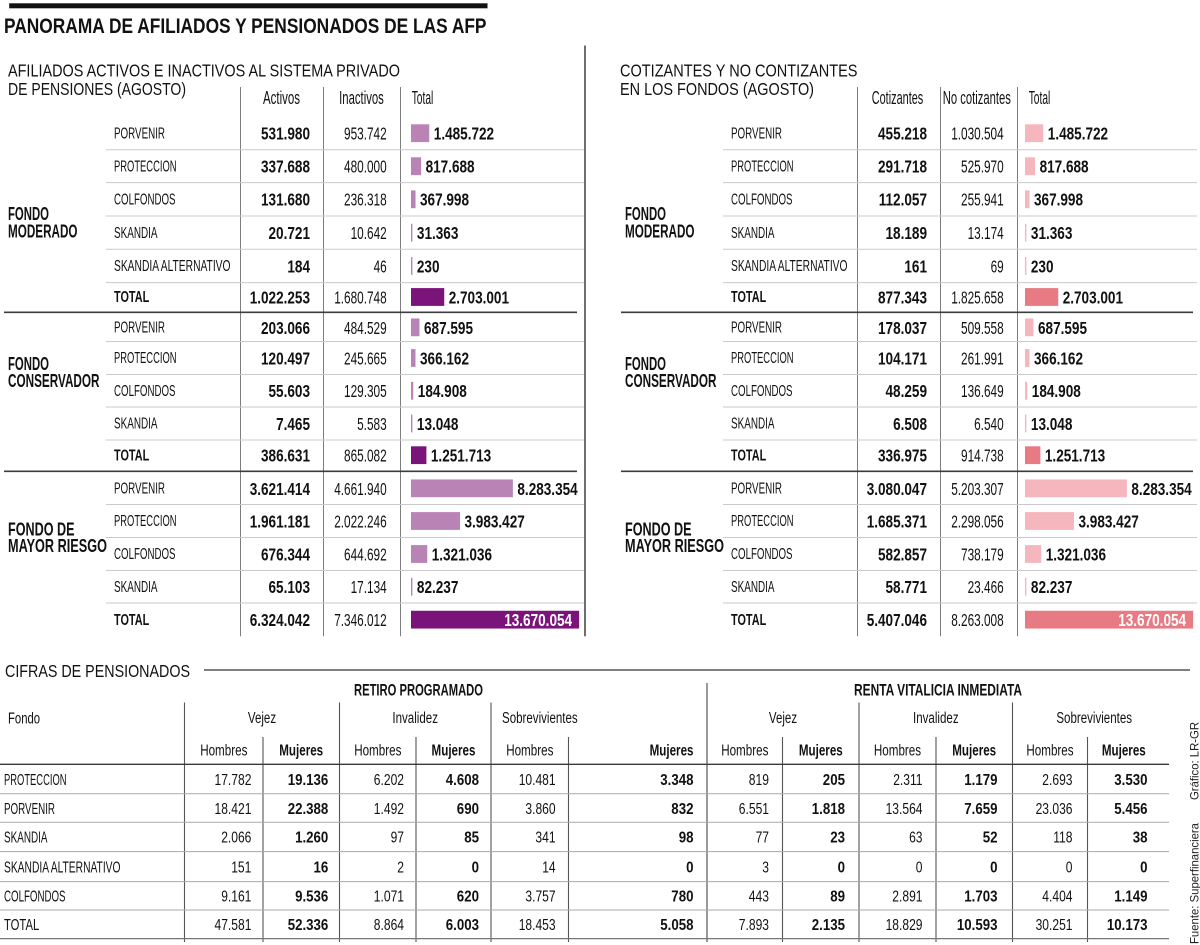 The width and height of the screenshot is (1200, 945). What do you see at coordinates (982, 391) in the screenshot?
I see `svg-text: 136.649` at bounding box center [982, 391].